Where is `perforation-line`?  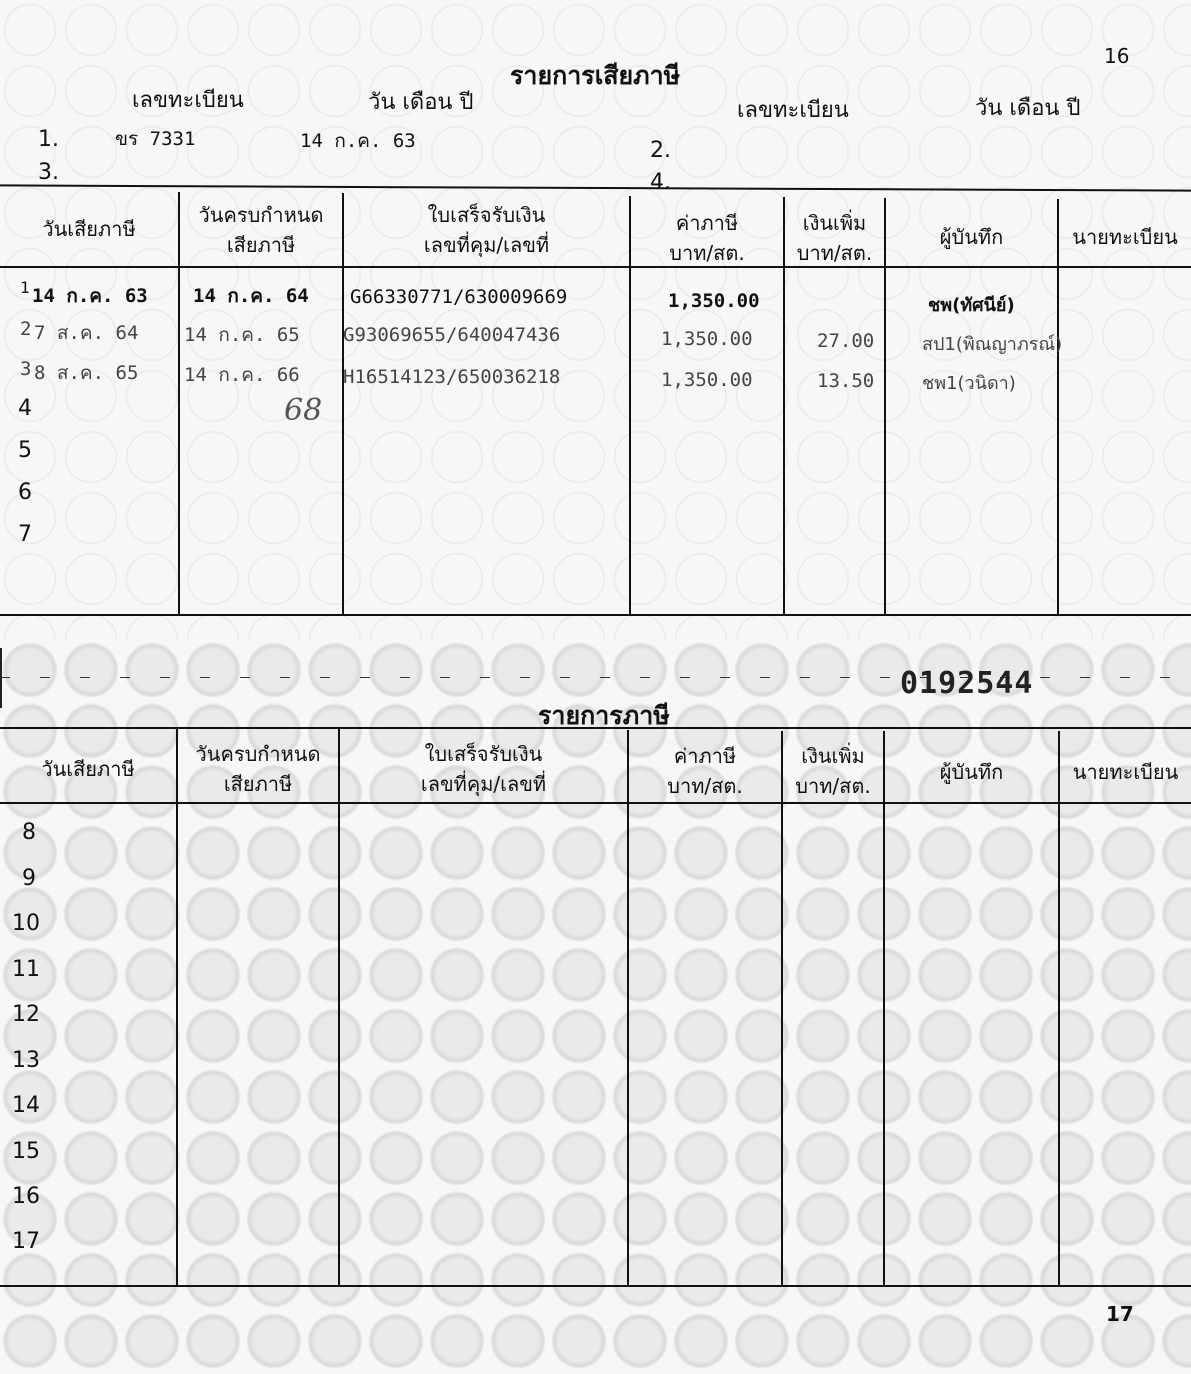 perforation-line is located at coordinates (595, 677).